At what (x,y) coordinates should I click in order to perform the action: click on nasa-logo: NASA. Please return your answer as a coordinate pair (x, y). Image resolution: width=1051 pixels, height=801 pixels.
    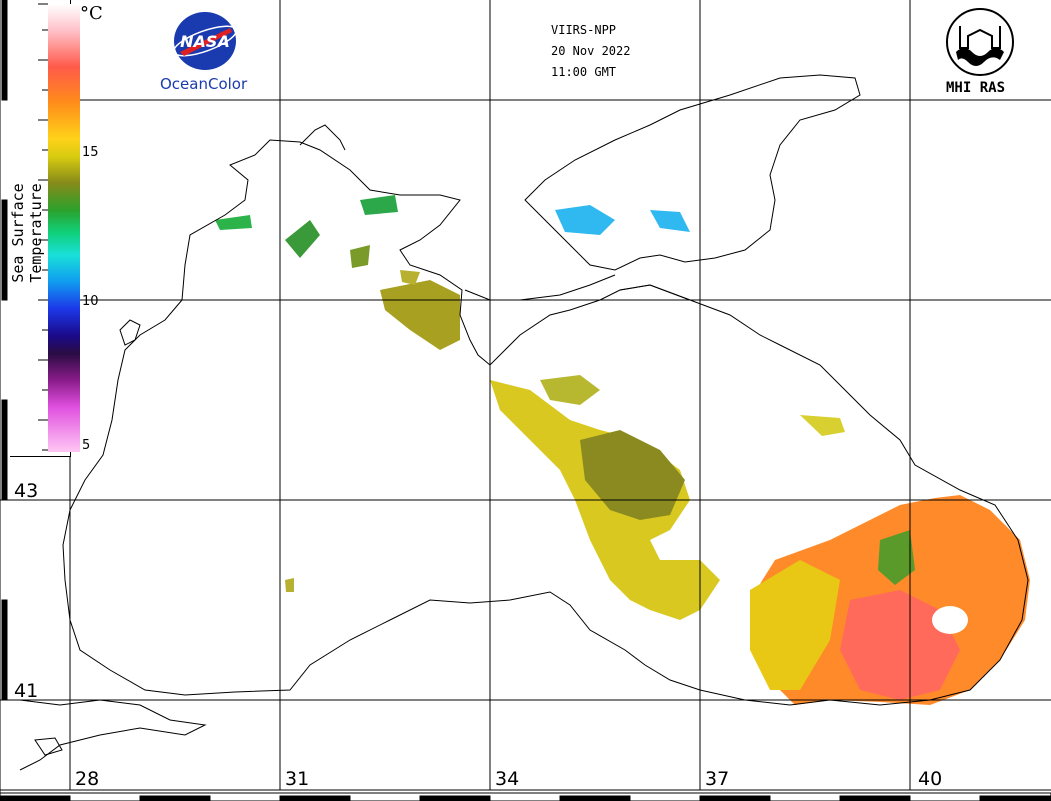
    Looking at the image, I should click on (205, 43).